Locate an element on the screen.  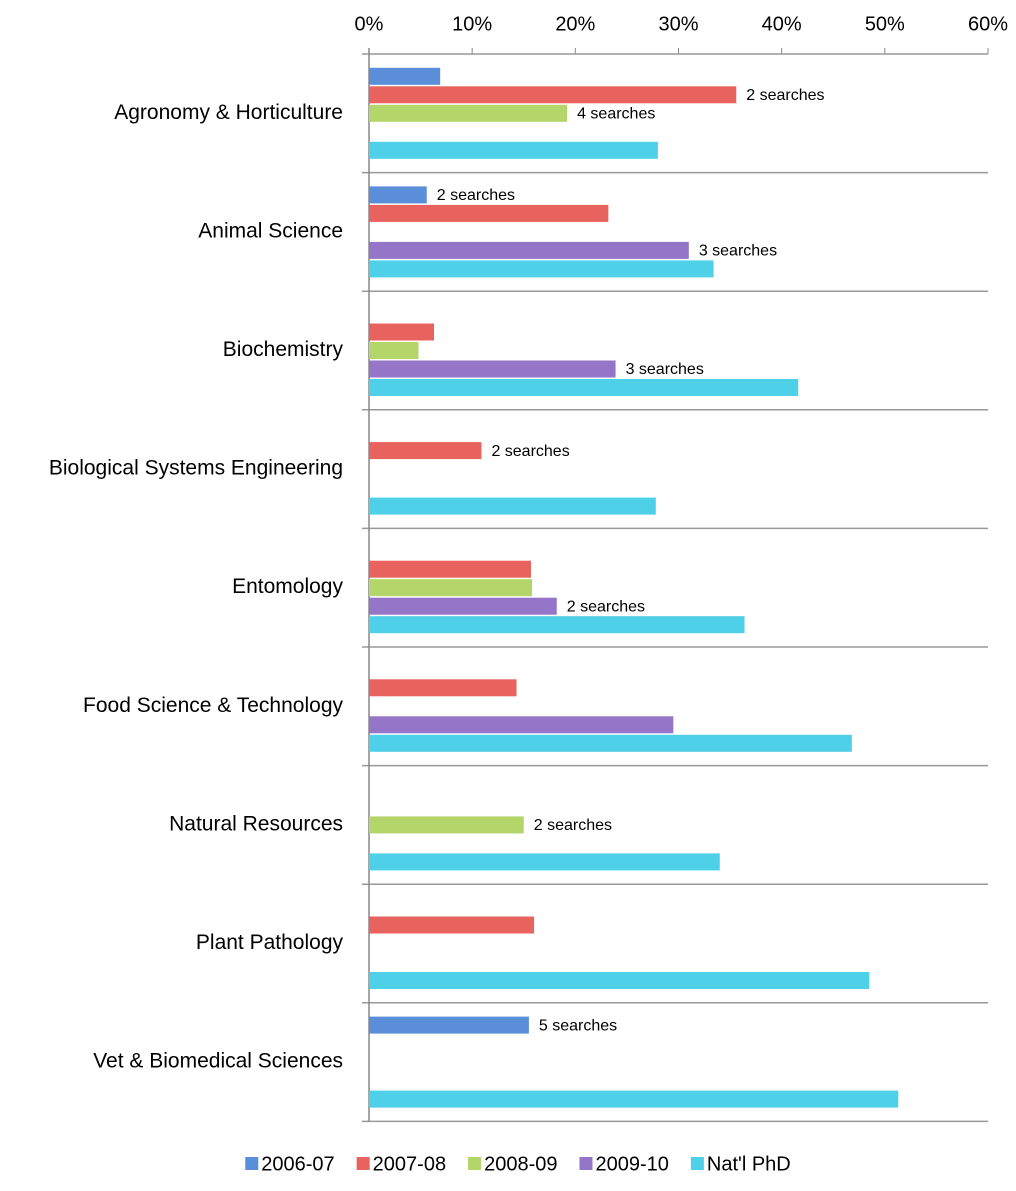
legend-item: 2007-08 is located at coordinates (401, 1164).